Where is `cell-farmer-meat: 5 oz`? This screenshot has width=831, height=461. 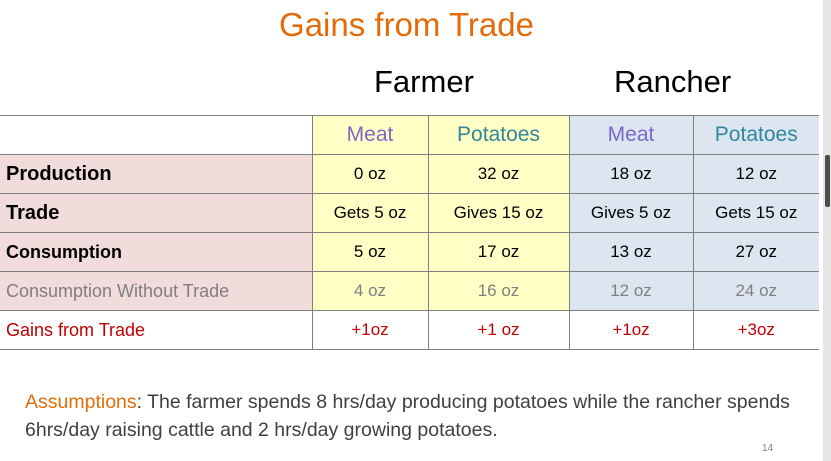 cell-farmer-meat: 5 oz is located at coordinates (370, 252).